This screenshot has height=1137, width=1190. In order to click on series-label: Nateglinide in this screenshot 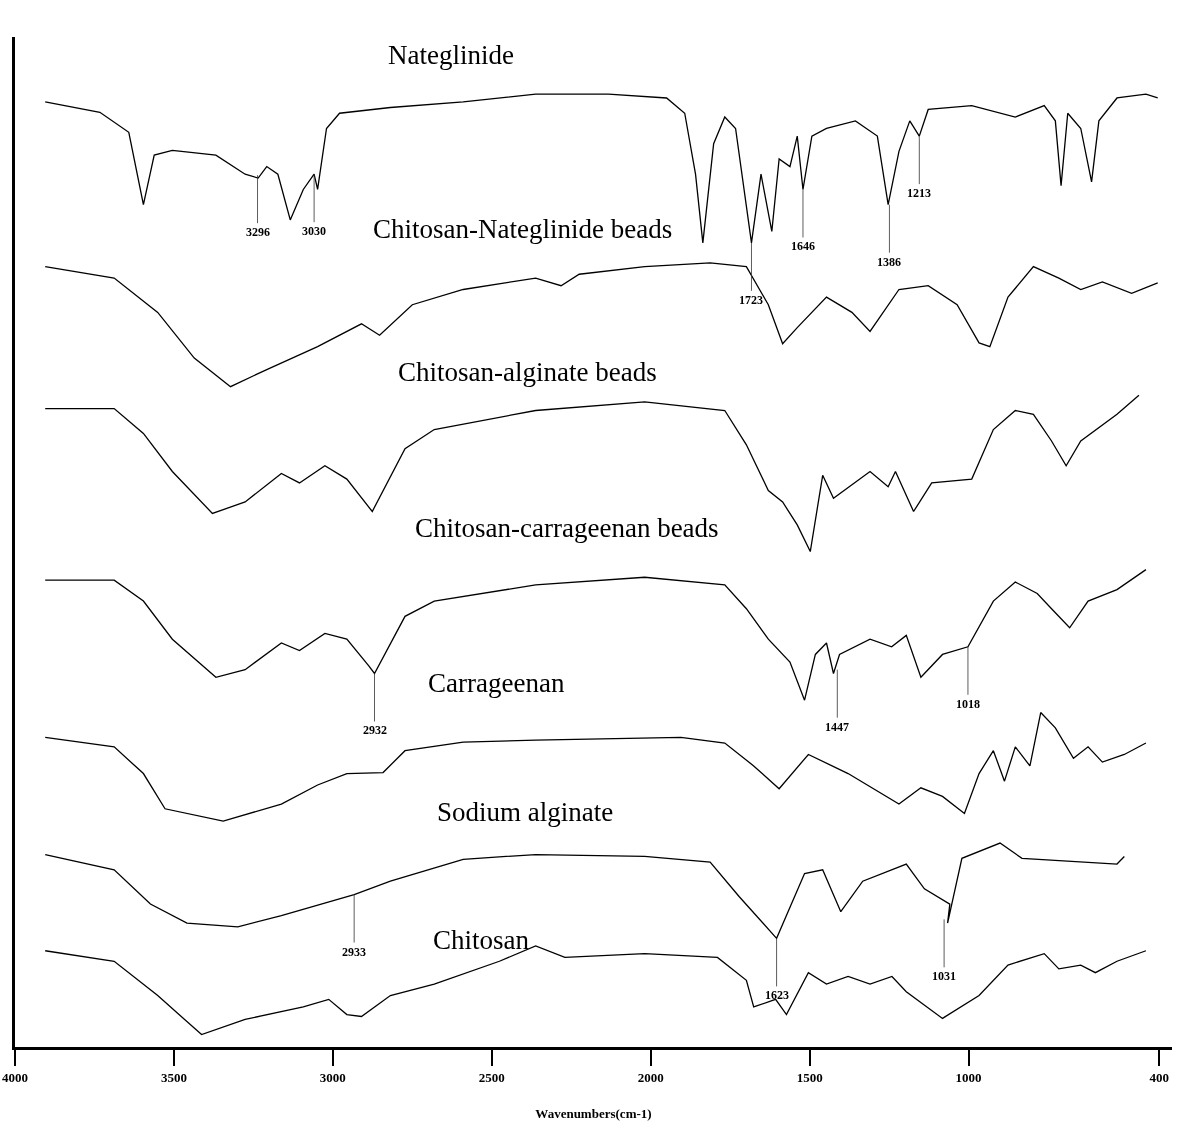, I will do `click(451, 55)`.